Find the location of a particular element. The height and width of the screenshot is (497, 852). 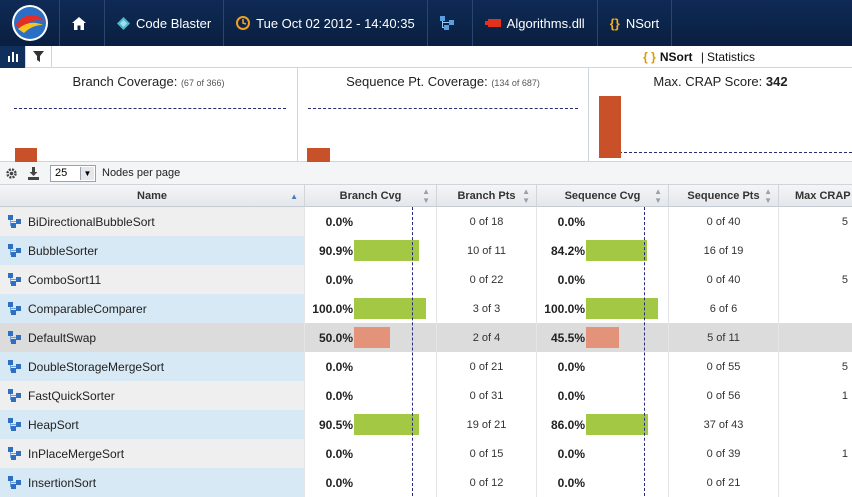

crumb-module-tree is located at coordinates (450, 23).